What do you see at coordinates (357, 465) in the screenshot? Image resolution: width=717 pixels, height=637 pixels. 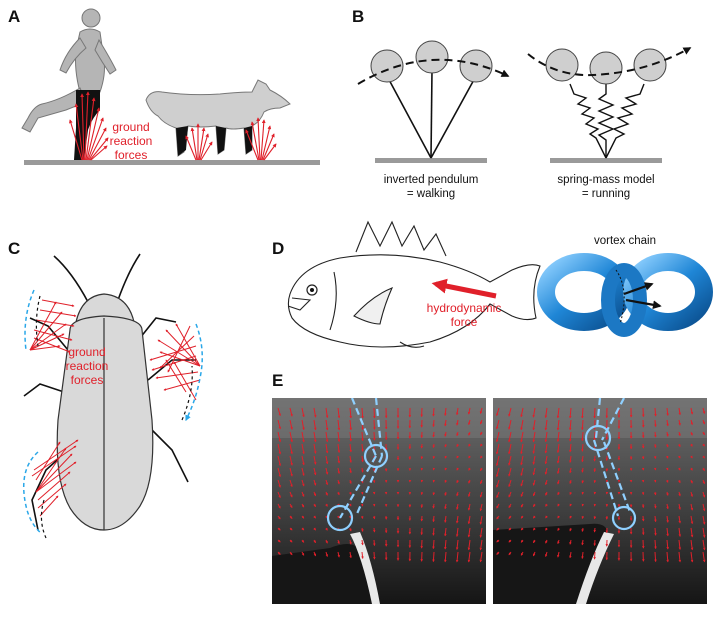 I see `piv-fin-trace-left` at bounding box center [357, 465].